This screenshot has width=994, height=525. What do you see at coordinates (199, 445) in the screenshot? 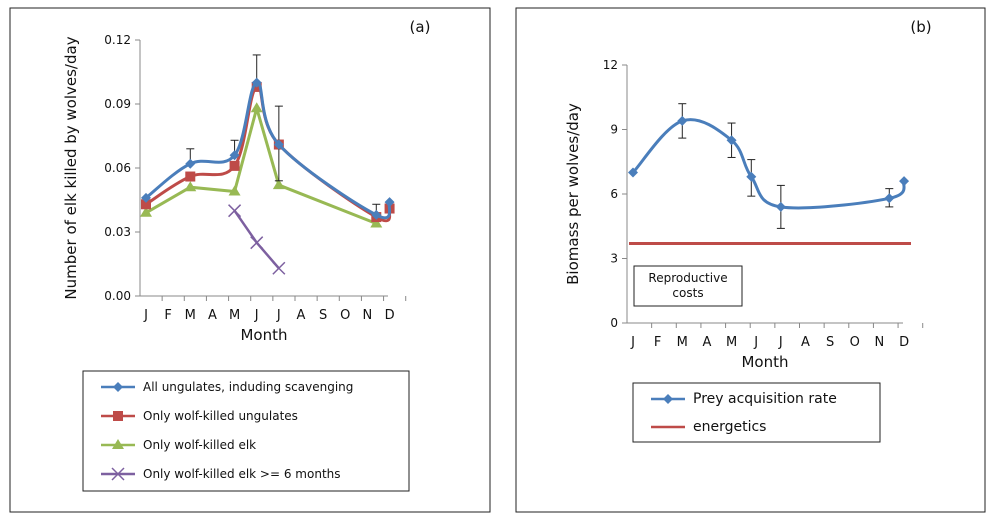
I see `legend-label: Only wolf-killed elk` at bounding box center [199, 445].